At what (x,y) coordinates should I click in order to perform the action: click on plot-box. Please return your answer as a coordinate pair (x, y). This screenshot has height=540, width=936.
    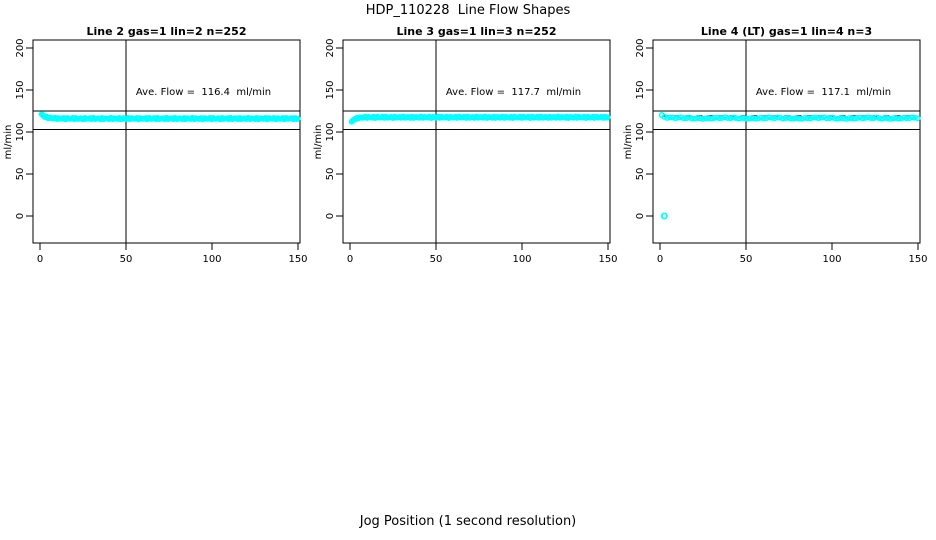
    Looking at the image, I should click on (786, 141).